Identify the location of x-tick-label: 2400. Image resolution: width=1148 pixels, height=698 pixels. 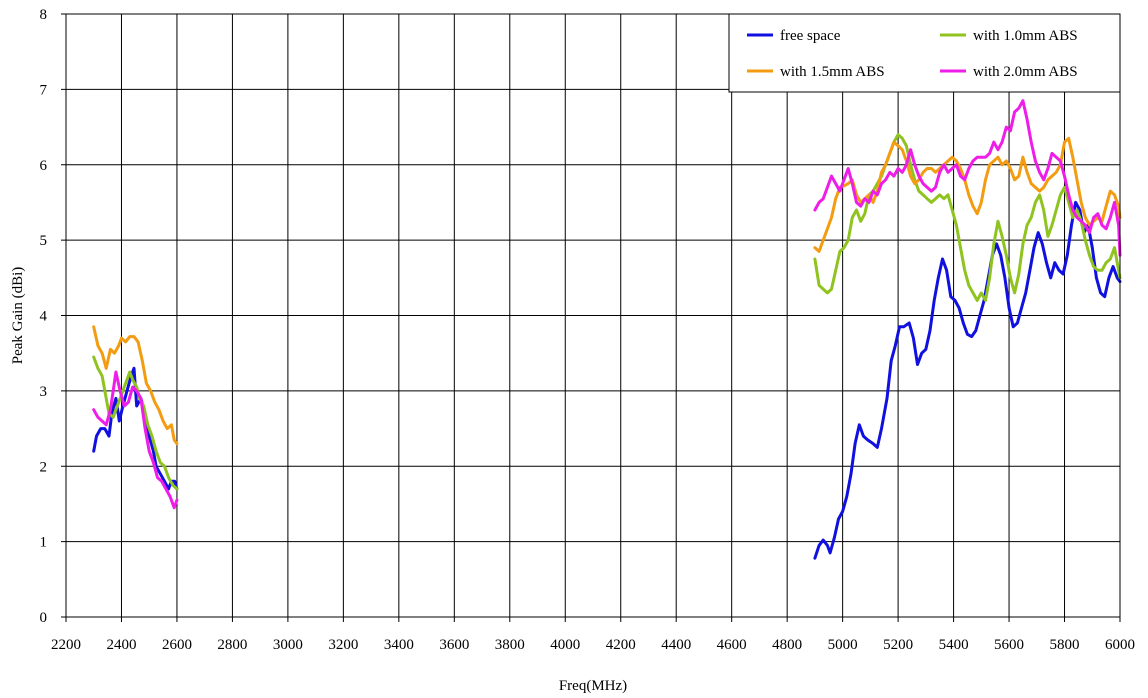
(121, 645).